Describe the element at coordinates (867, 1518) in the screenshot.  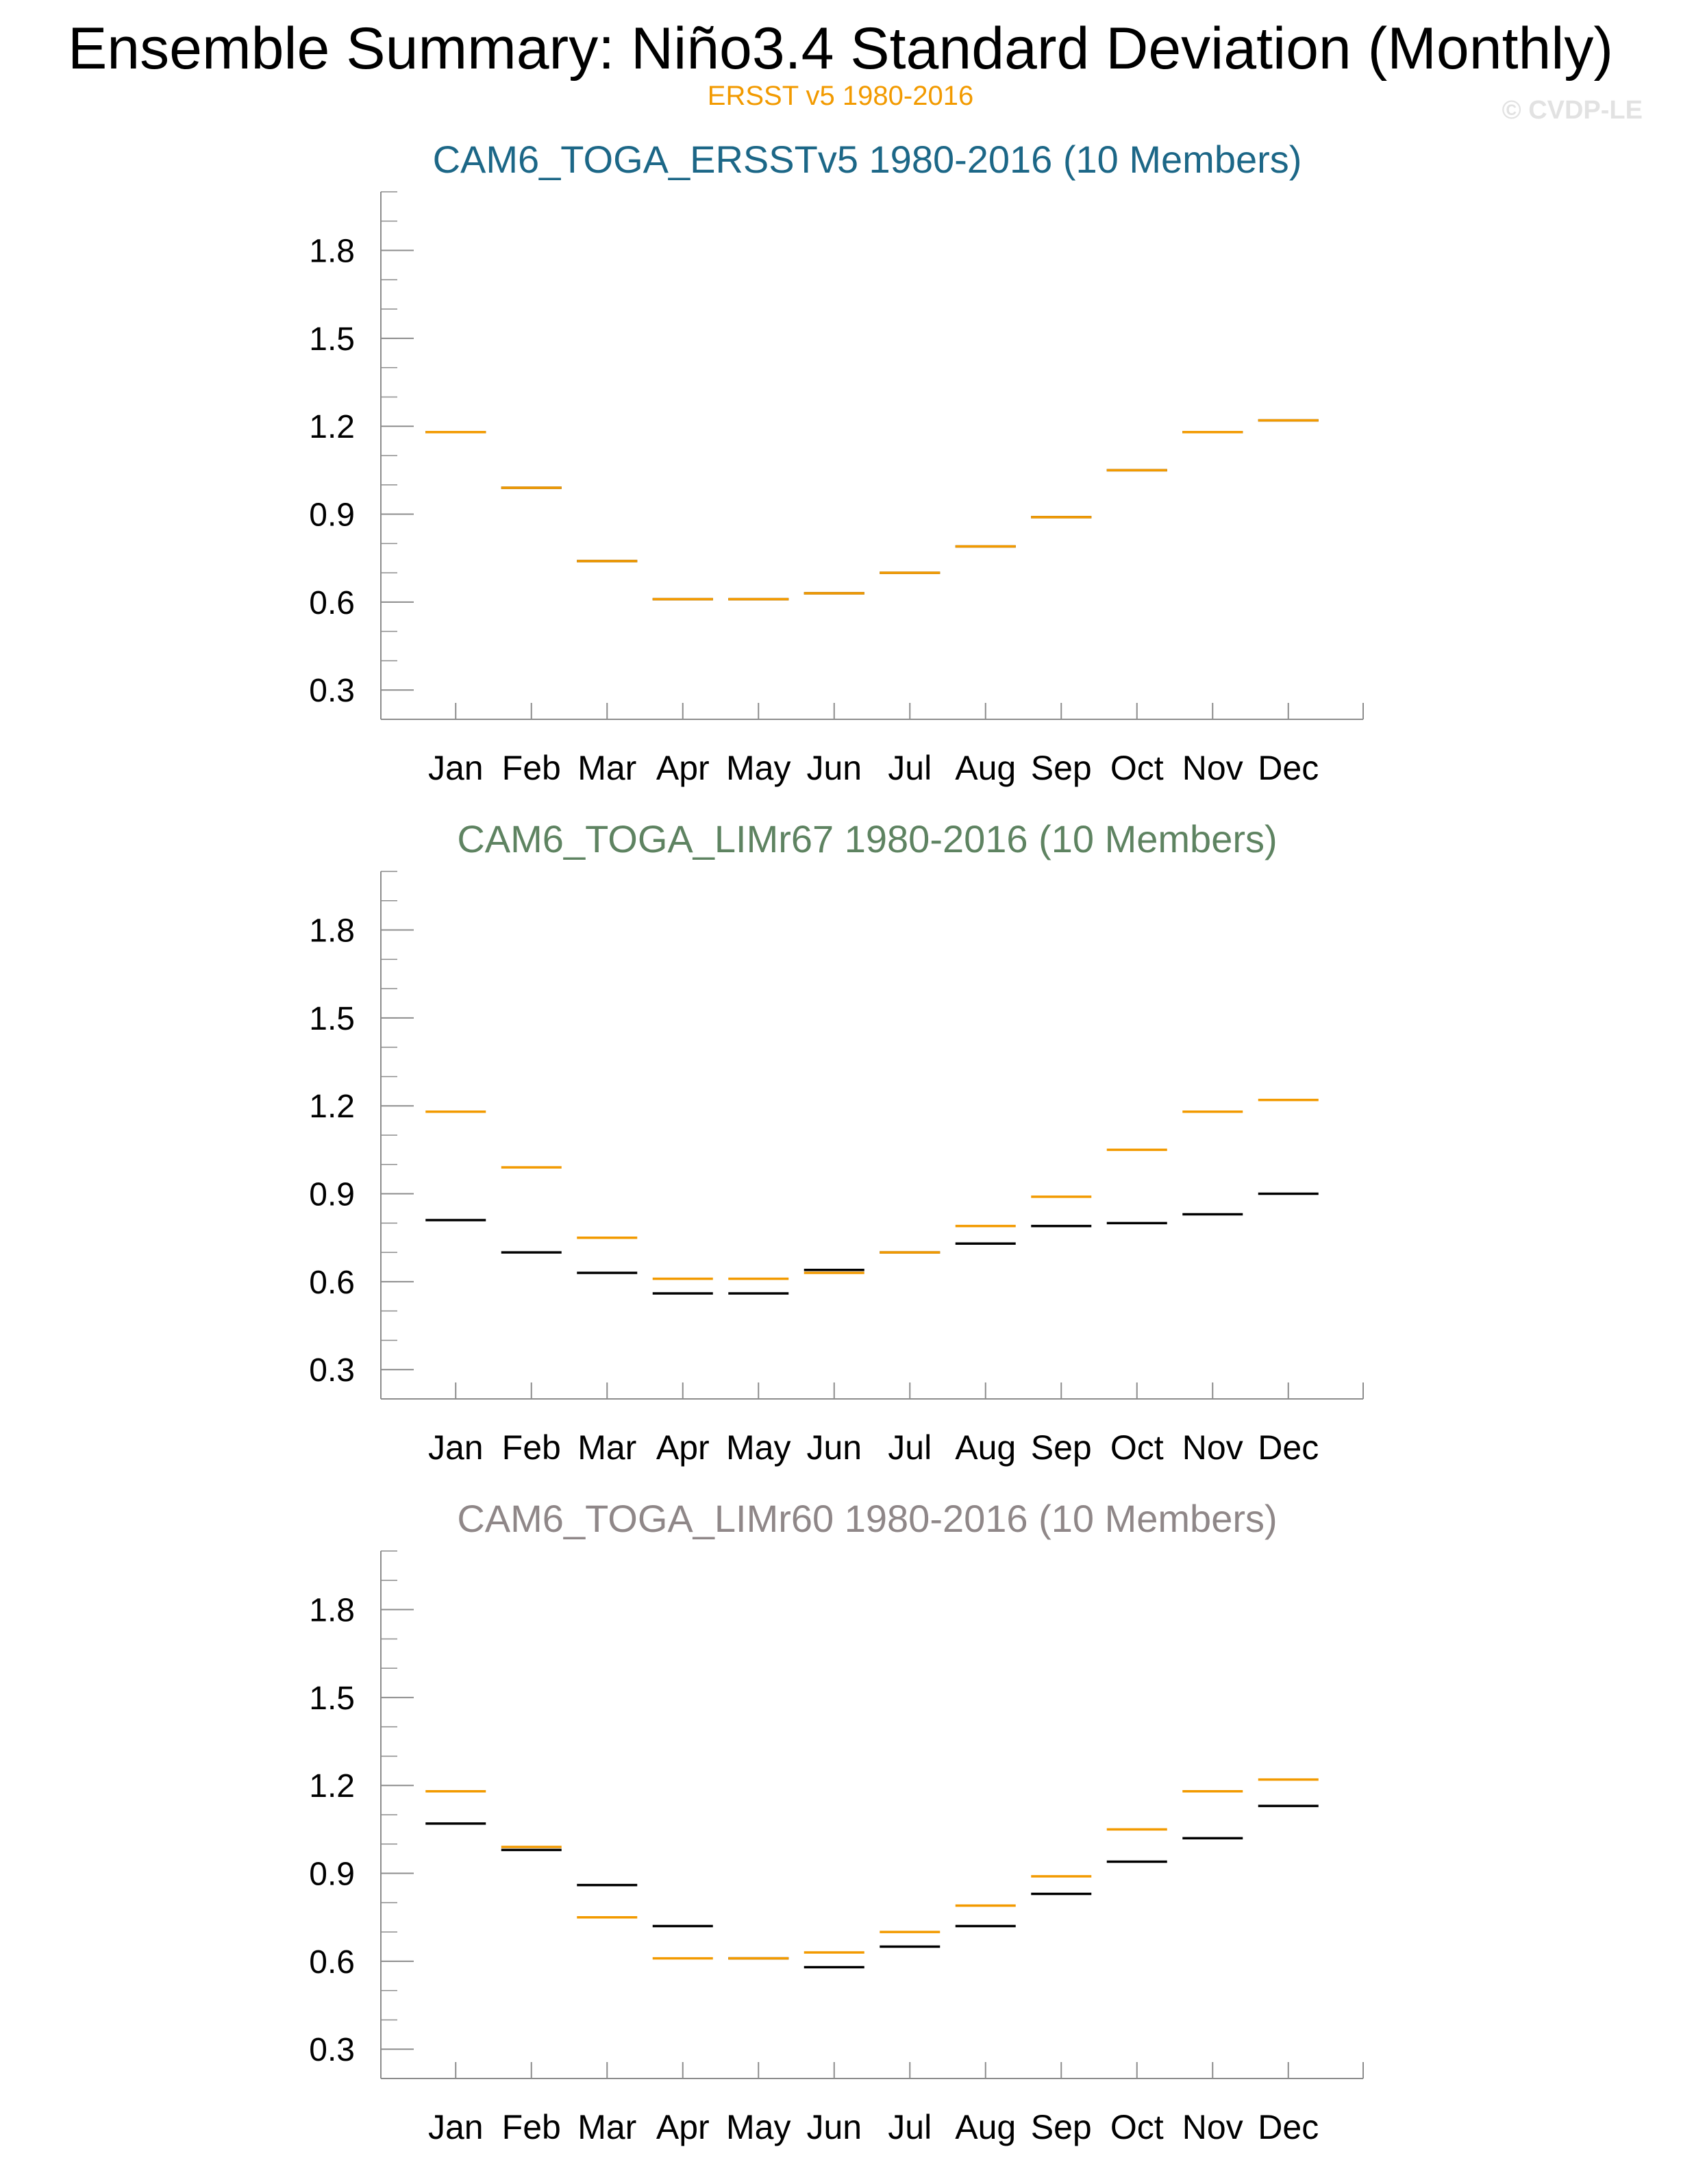
I see `chart-title: CAM6_TOGA_LIMr60 1980-2016 (10 Members)` at that location.